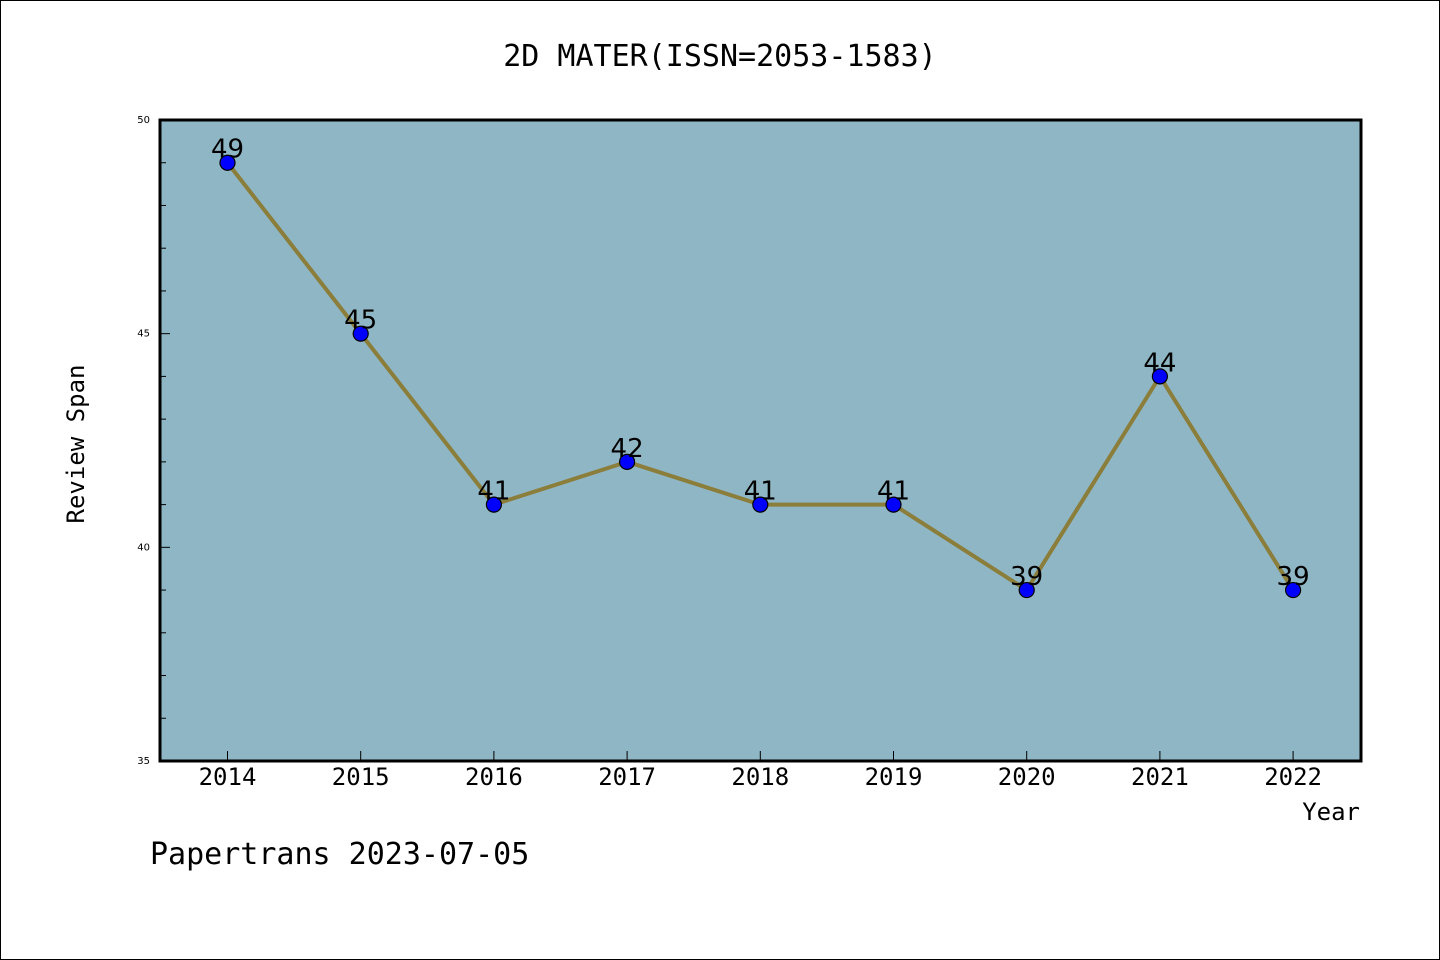 This screenshot has height=960, width=1440. I want to click on x-tick-label: 2017, so click(627, 777).